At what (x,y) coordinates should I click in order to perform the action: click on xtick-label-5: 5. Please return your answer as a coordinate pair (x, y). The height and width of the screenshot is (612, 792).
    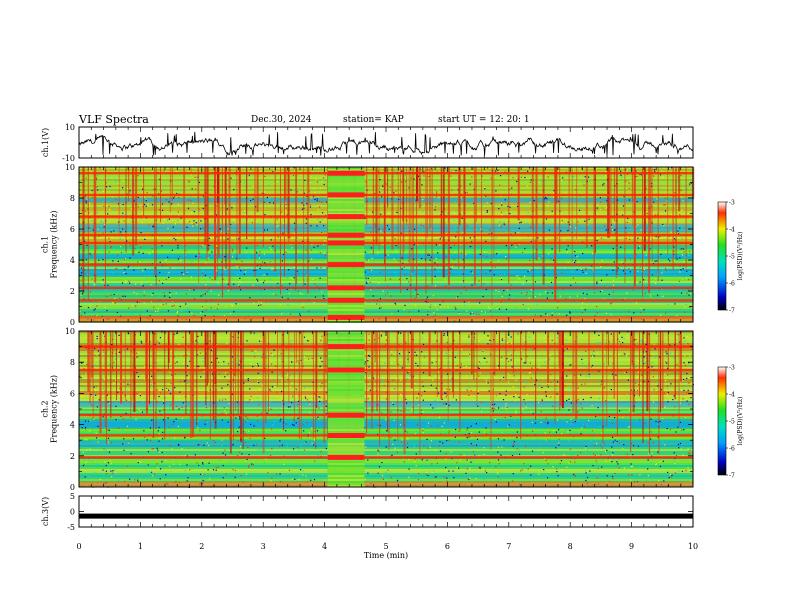
    Looking at the image, I should click on (385, 546).